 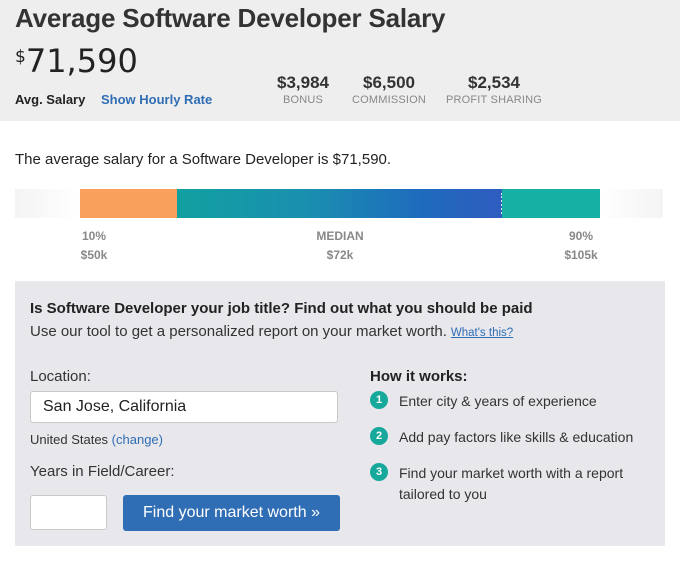 What do you see at coordinates (94, 246) in the screenshot?
I see `percentile-10: 10% $50k` at bounding box center [94, 246].